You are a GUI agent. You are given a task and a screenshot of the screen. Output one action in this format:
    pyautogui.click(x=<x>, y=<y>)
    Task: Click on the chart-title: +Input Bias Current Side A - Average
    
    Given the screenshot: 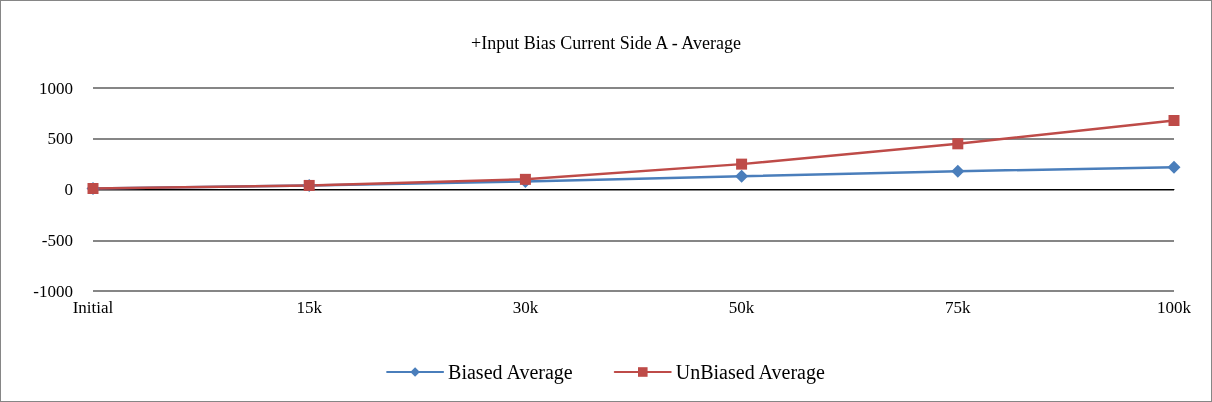 What is the action you would take?
    pyautogui.click(x=606, y=43)
    